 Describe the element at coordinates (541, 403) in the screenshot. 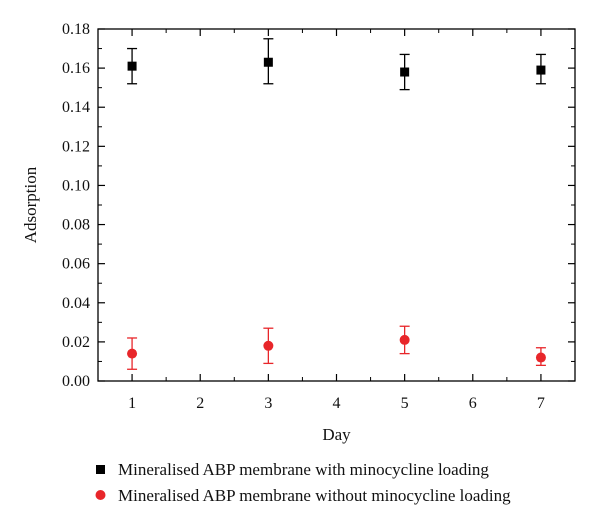

I see `x-tick-label: 7` at that location.